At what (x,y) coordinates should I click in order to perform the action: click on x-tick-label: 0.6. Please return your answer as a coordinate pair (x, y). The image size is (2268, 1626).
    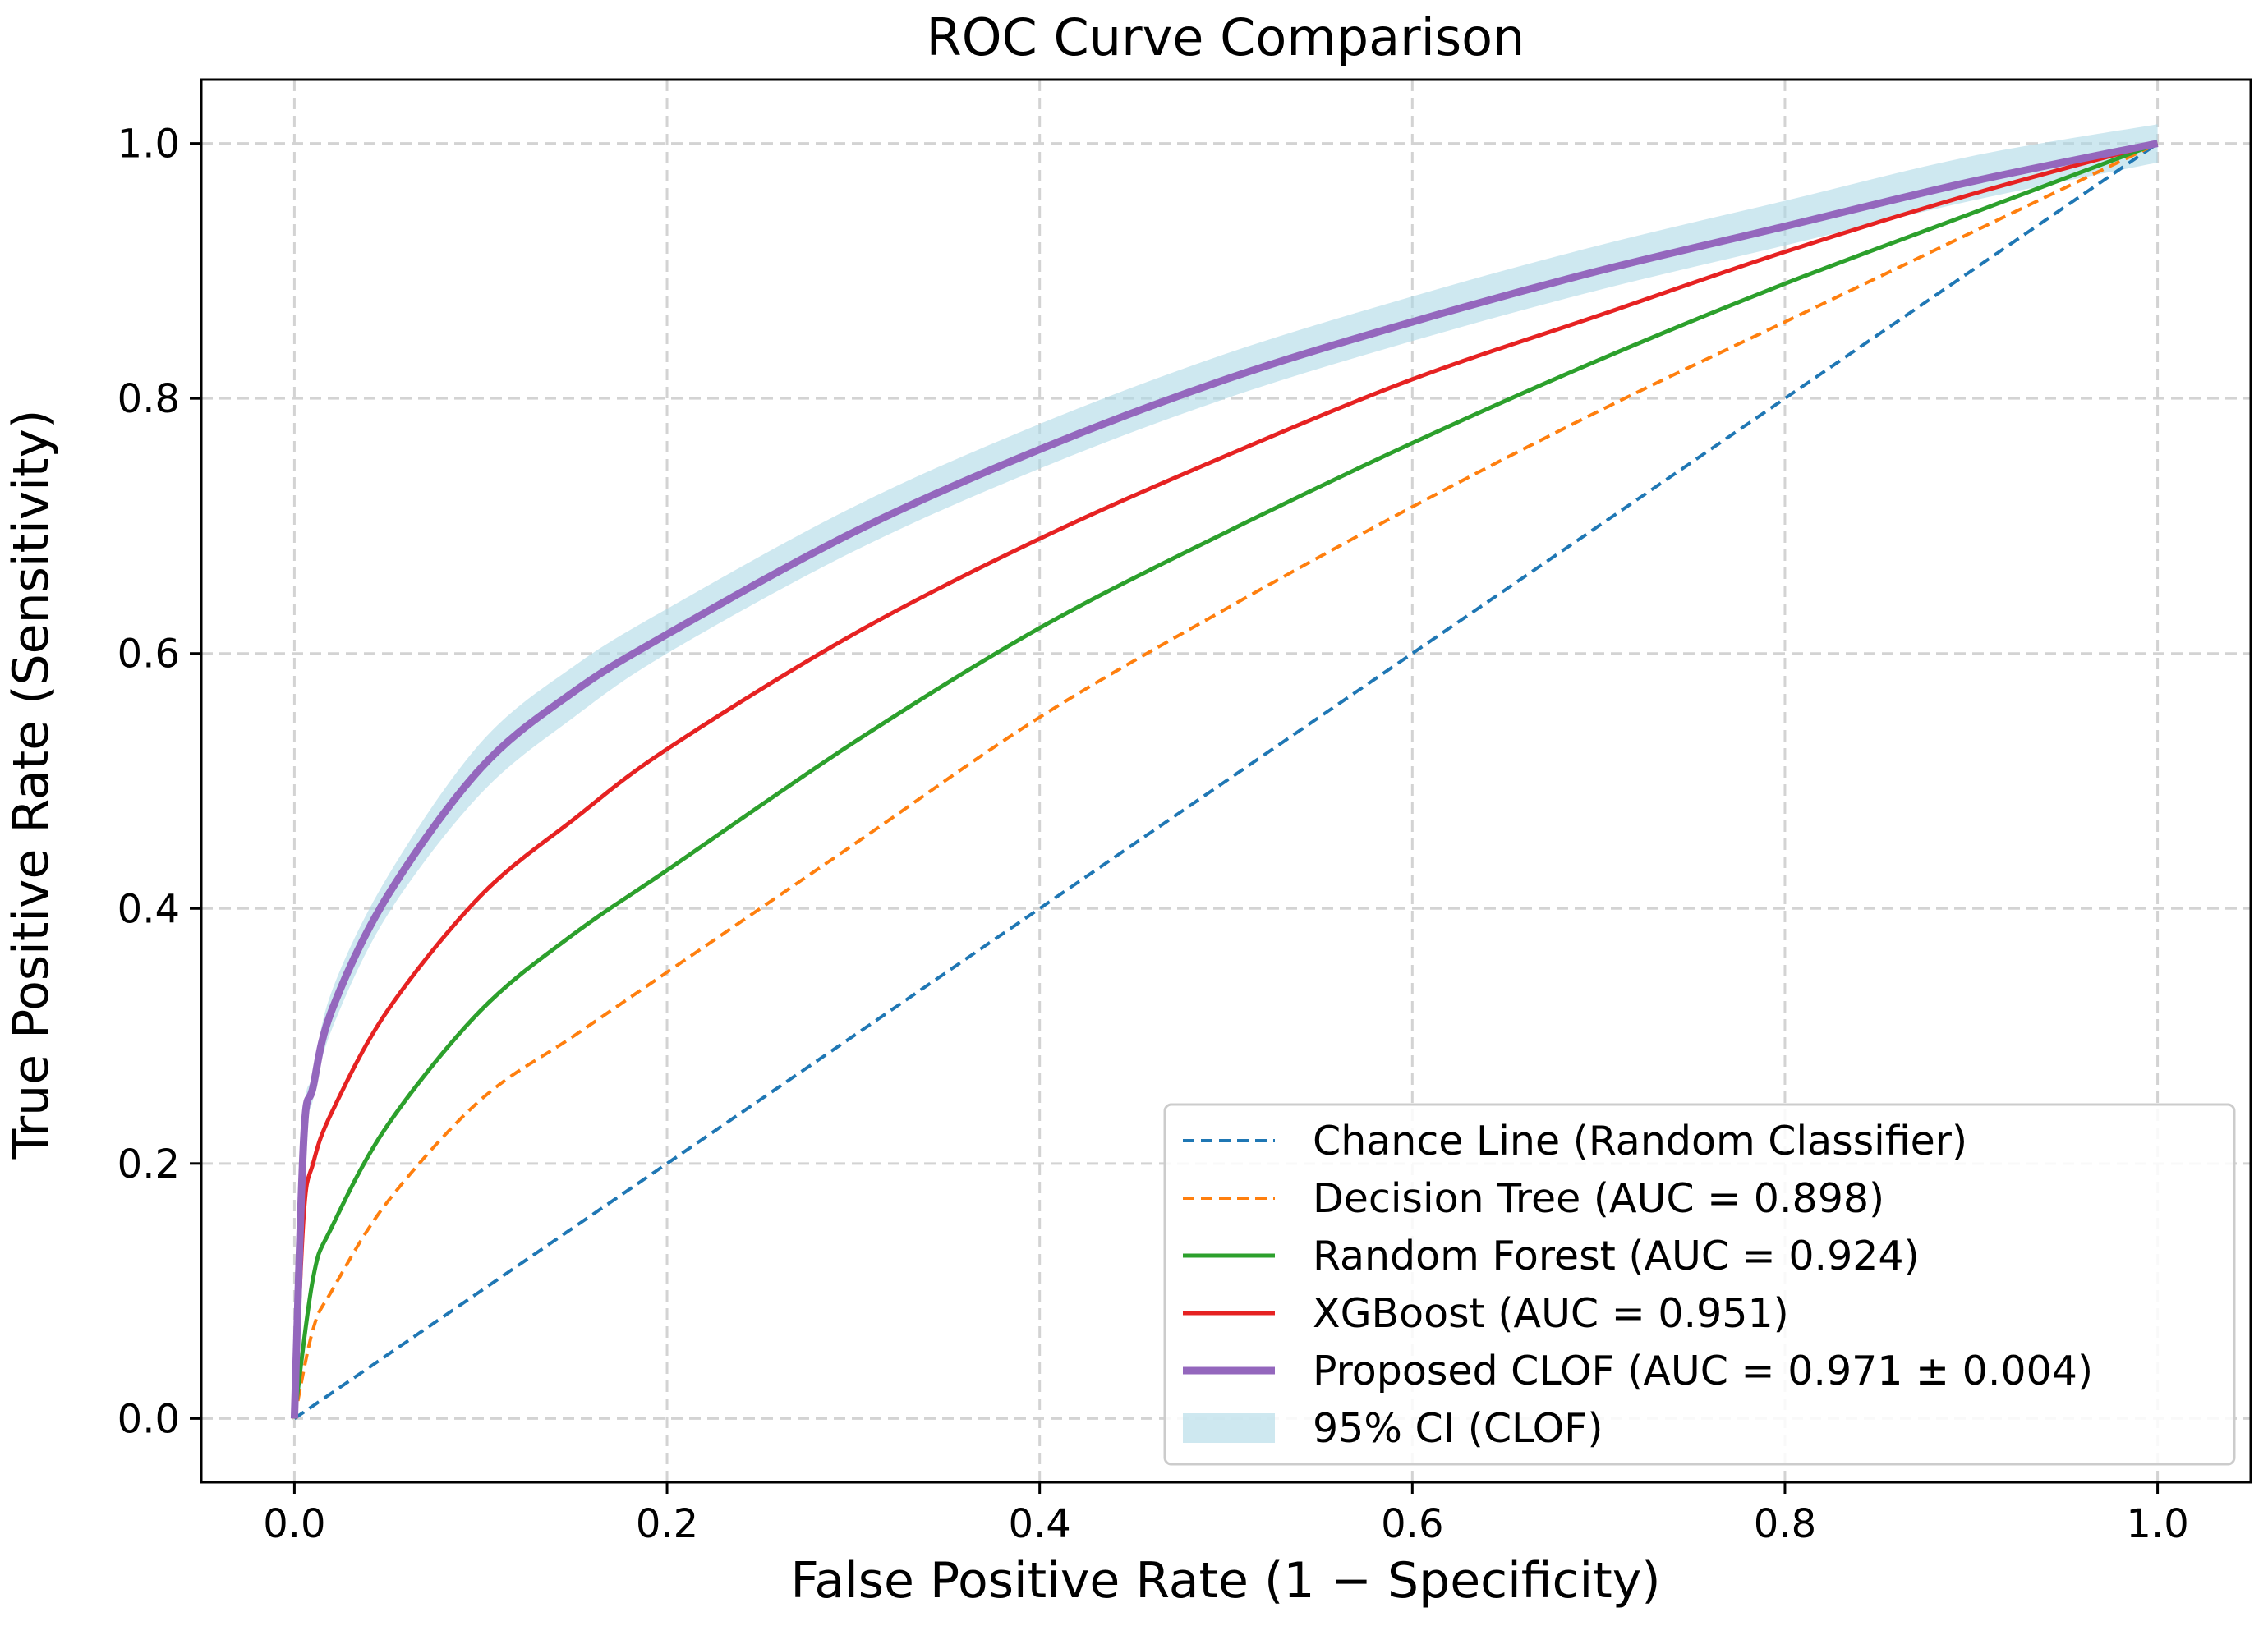
    Looking at the image, I should click on (1412, 1524).